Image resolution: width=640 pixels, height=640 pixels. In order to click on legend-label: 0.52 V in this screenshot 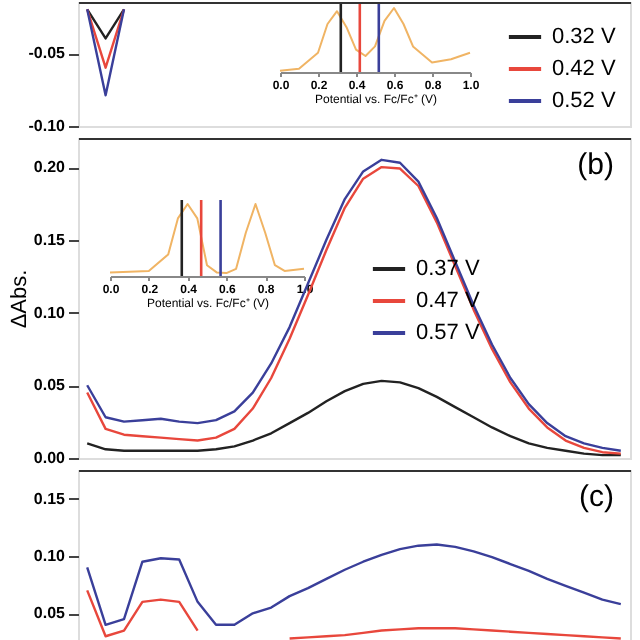, I will do `click(584, 101)`.